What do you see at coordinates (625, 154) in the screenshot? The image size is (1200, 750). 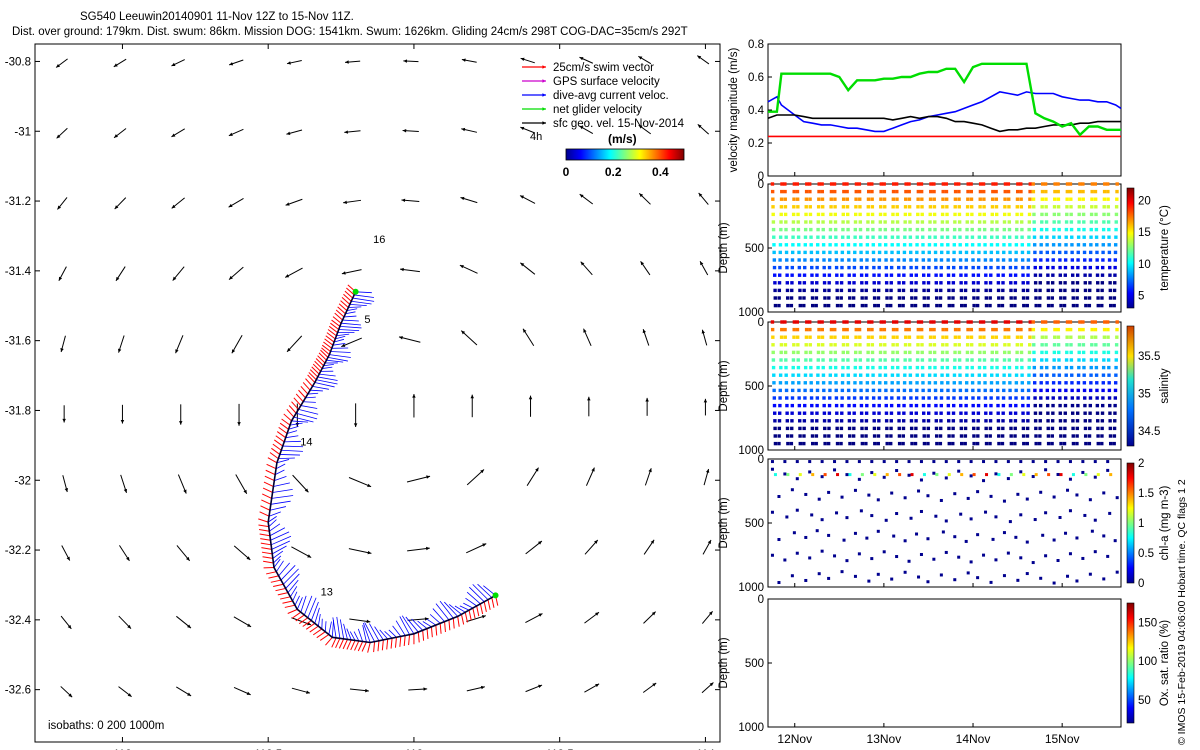 I see `speed-colorbar` at bounding box center [625, 154].